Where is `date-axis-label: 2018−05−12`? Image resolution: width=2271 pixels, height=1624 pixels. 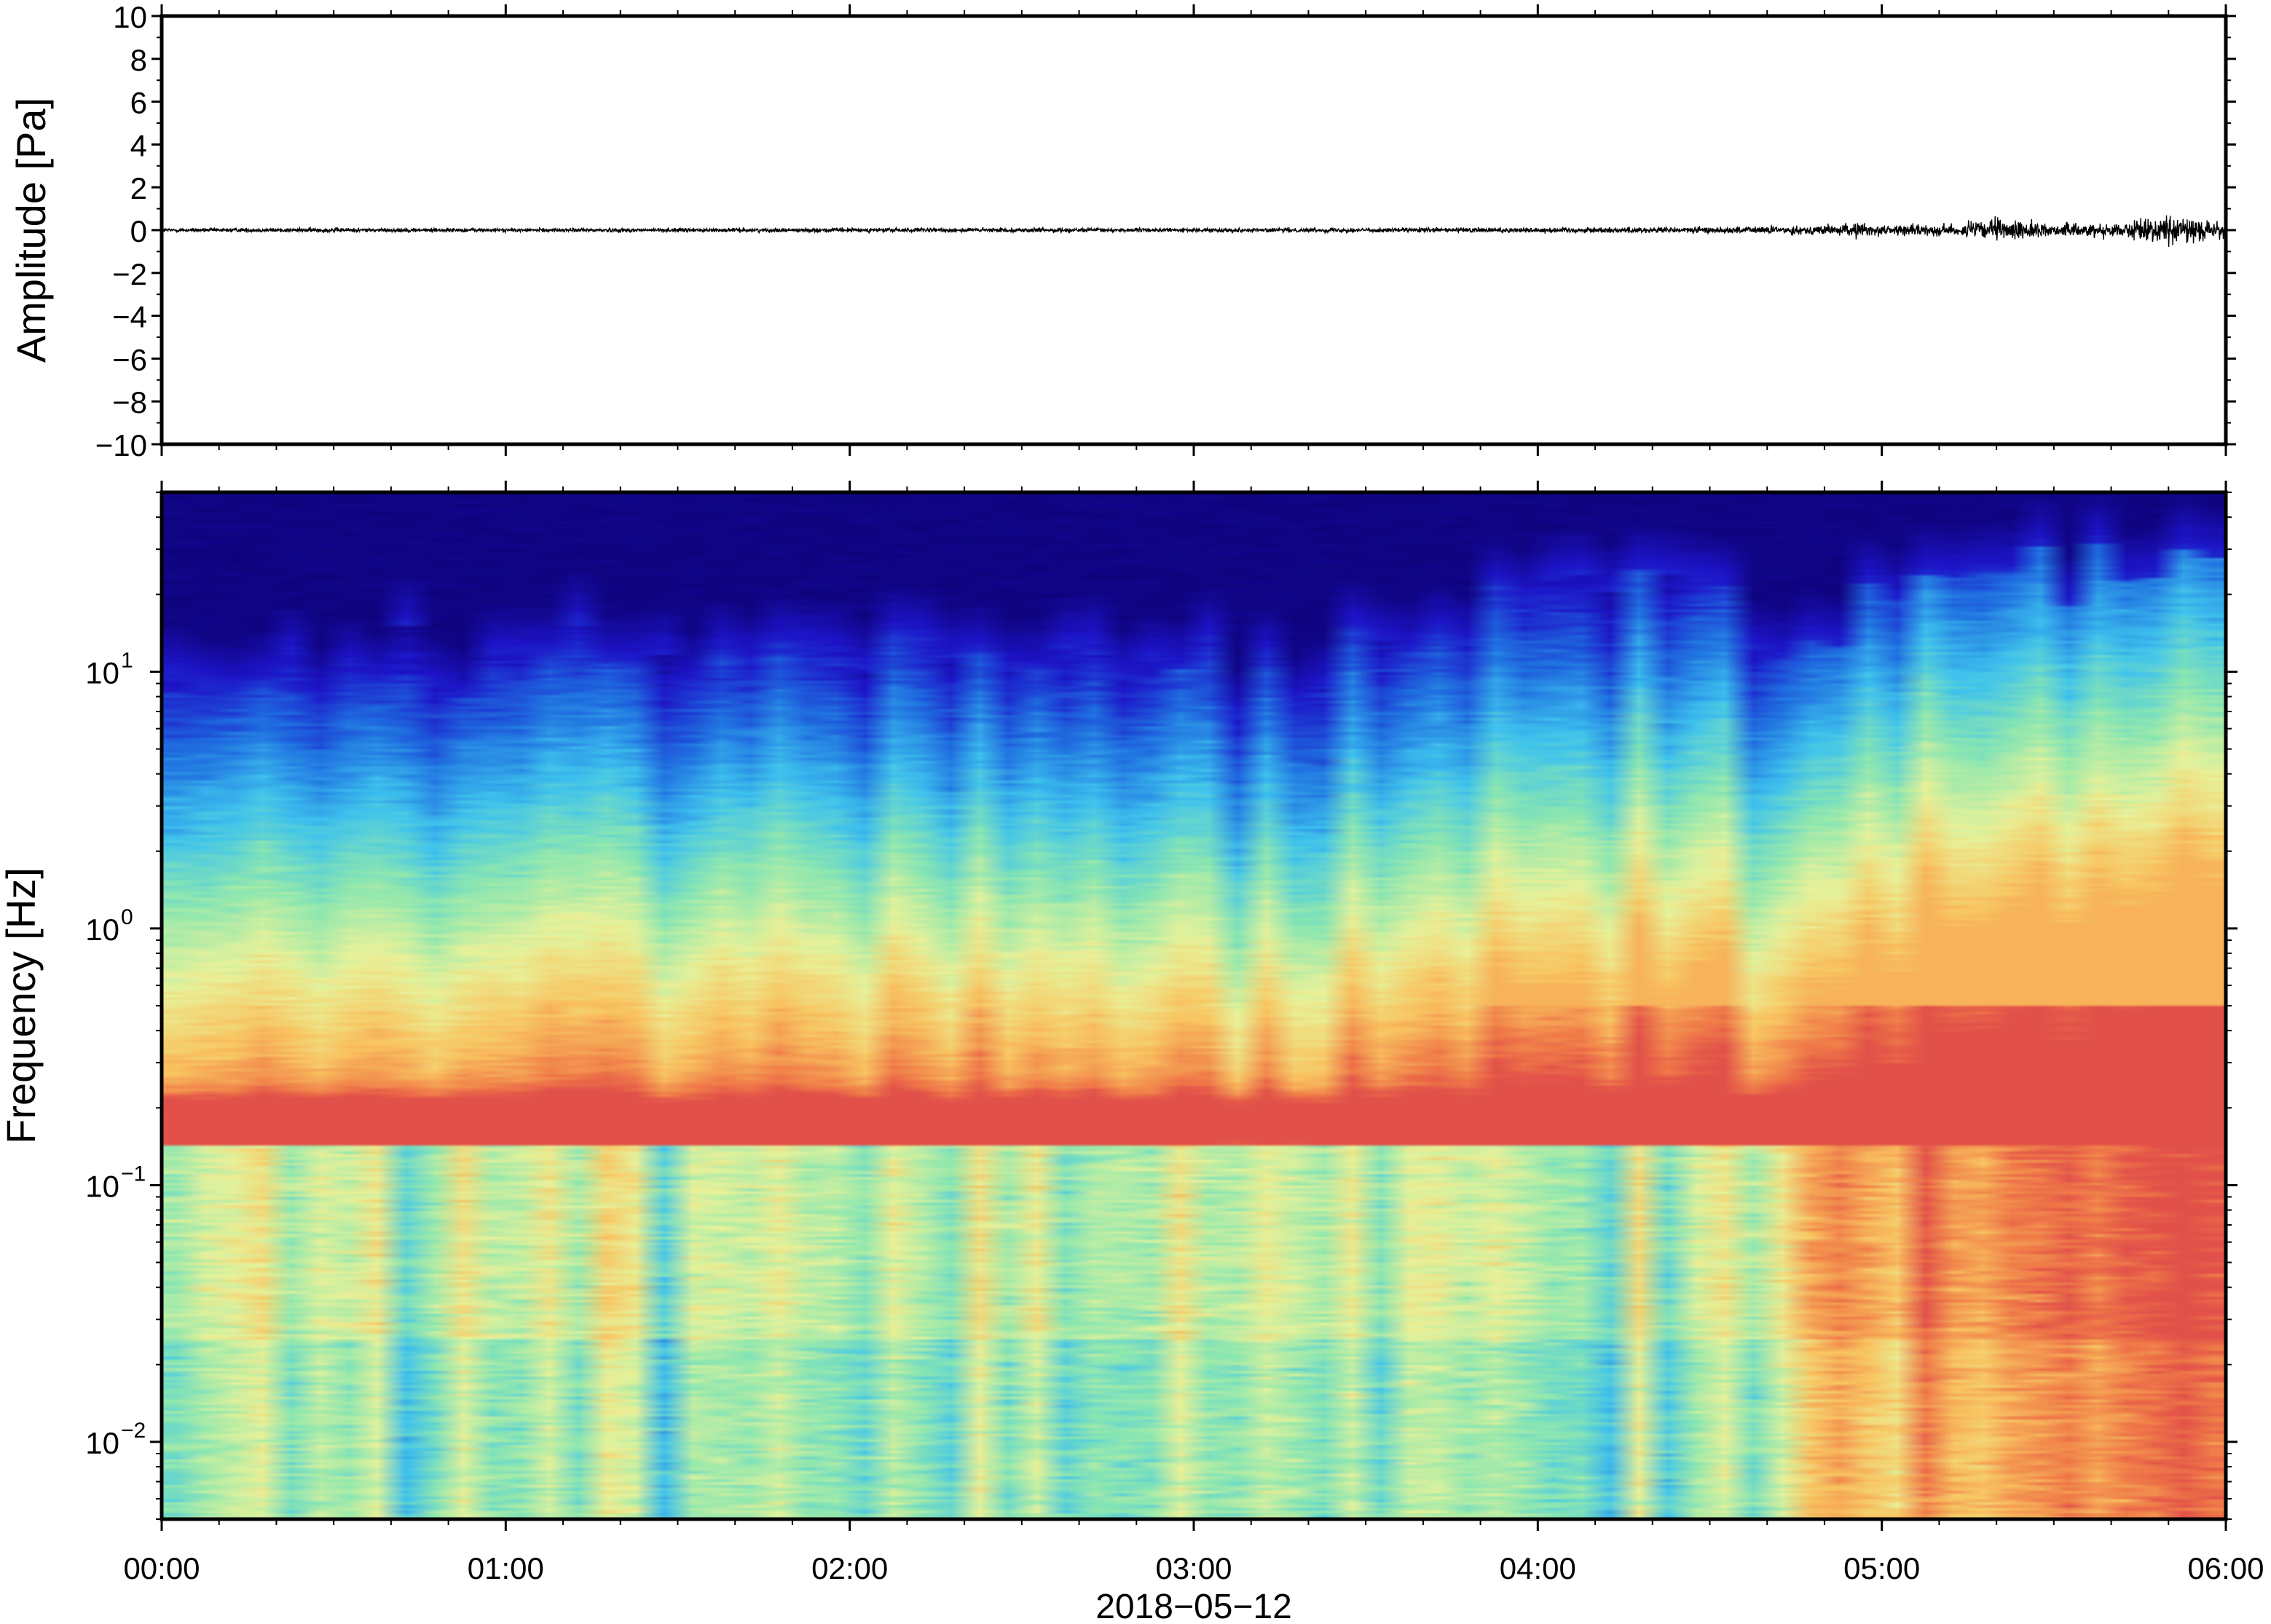 date-axis-label: 2018−05−12 is located at coordinates (1193, 1606).